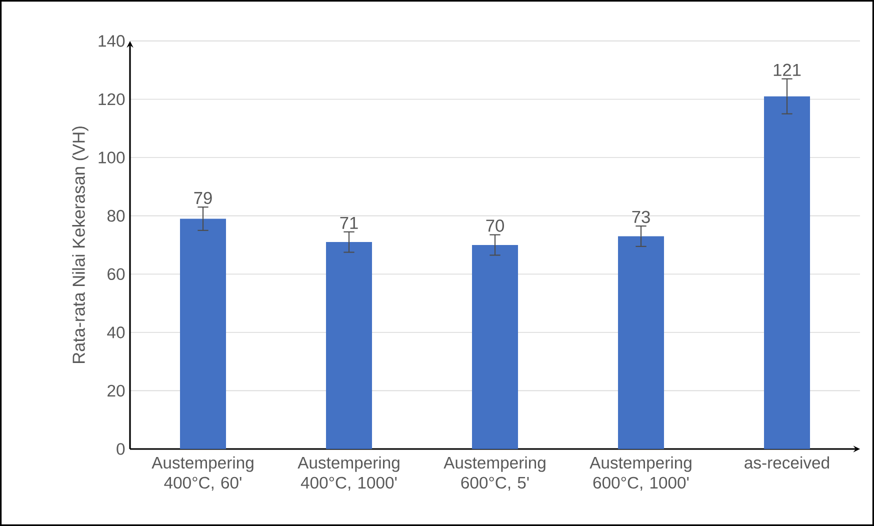 Image resolution: width=874 pixels, height=526 pixels. I want to click on y-tick-label: 0, so click(120, 449).